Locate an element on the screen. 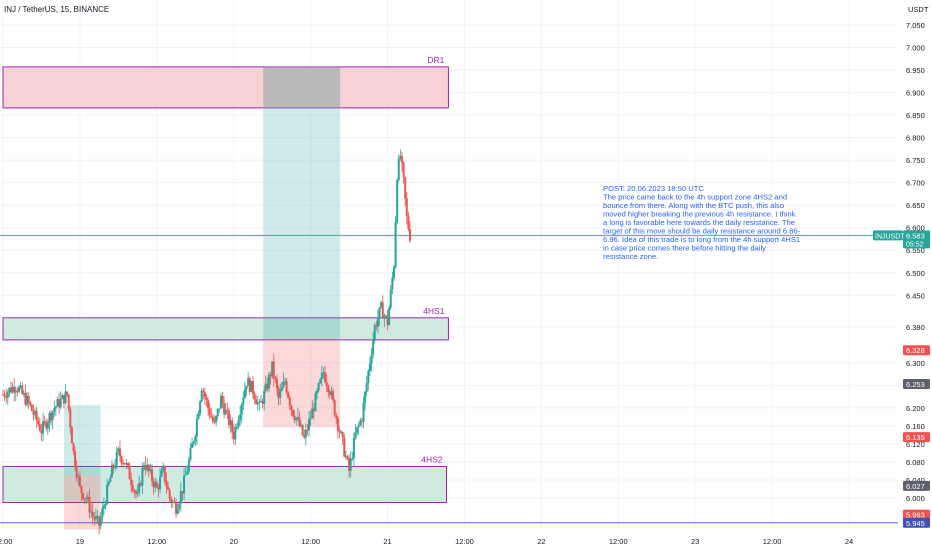  symbol-title: INJ / TetherUS, 15, BINANCE is located at coordinates (56, 9).